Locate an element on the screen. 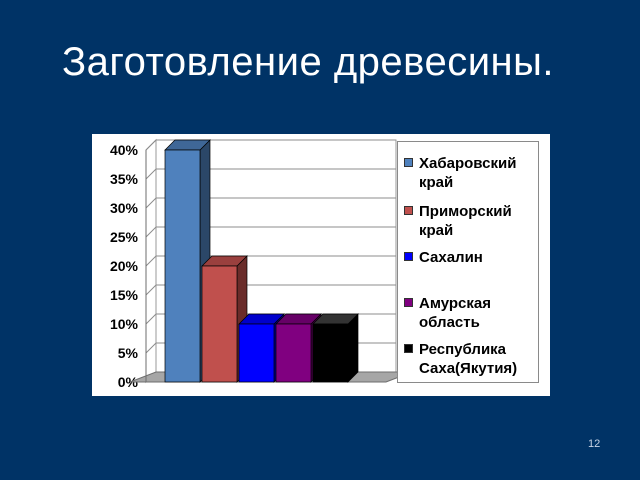 This screenshot has height=480, width=640. legend-item: Приморский край is located at coordinates (470, 221).